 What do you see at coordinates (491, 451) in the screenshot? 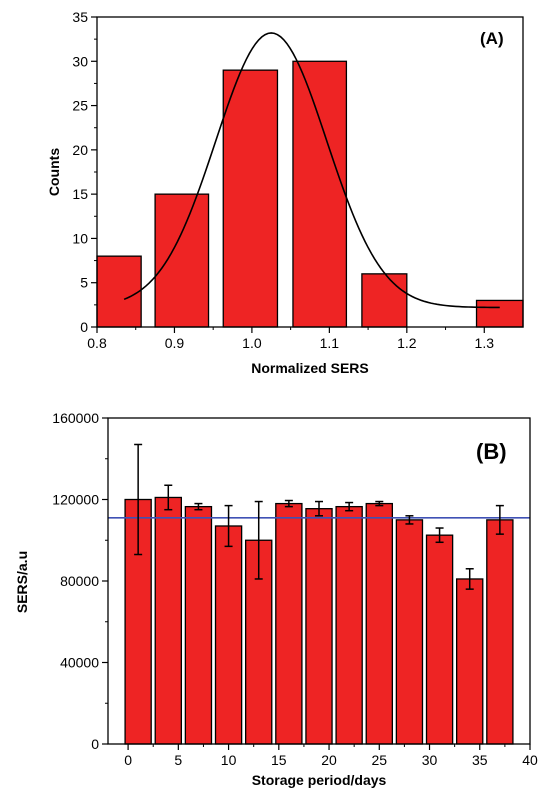
I see `chart-b-panel-label: (B)` at bounding box center [491, 451].